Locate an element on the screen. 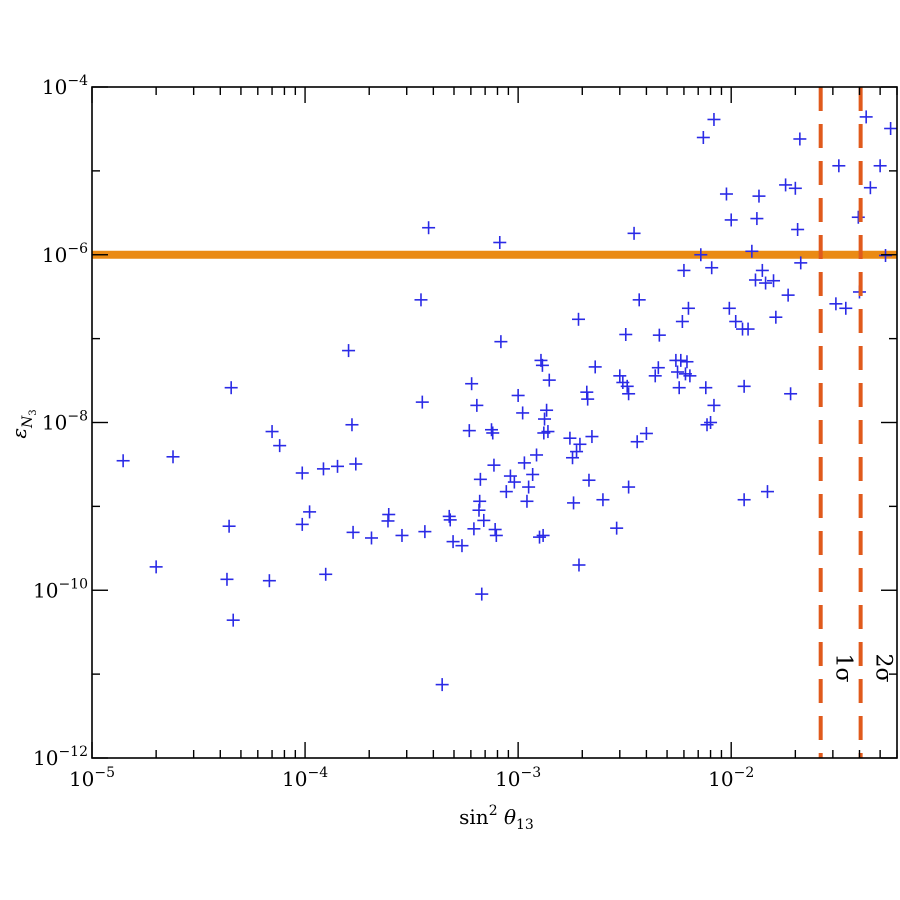 This screenshot has height=900, width=900. y-tick-label: 10−12 is located at coordinates (60, 757).